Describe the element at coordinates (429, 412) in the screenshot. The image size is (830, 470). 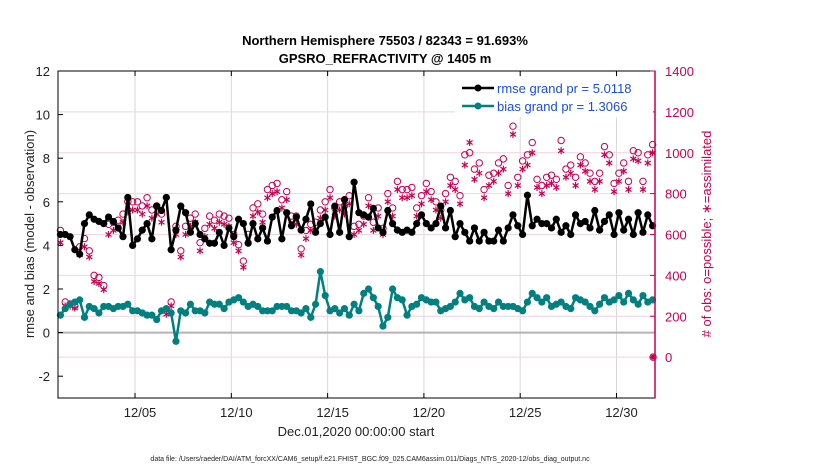
I see `x-tick-label: 12/20` at that location.